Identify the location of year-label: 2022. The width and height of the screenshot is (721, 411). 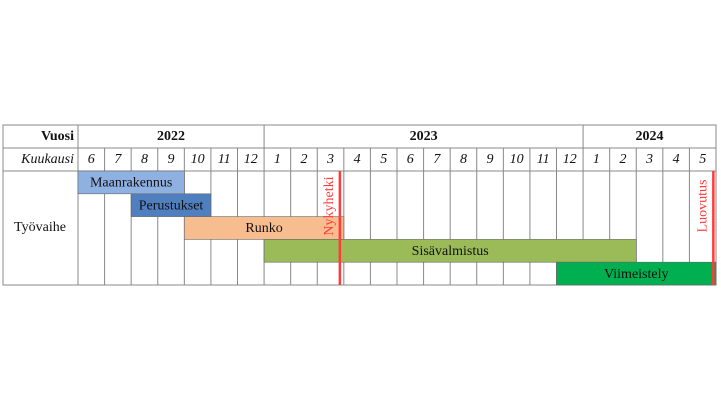
(171, 136).